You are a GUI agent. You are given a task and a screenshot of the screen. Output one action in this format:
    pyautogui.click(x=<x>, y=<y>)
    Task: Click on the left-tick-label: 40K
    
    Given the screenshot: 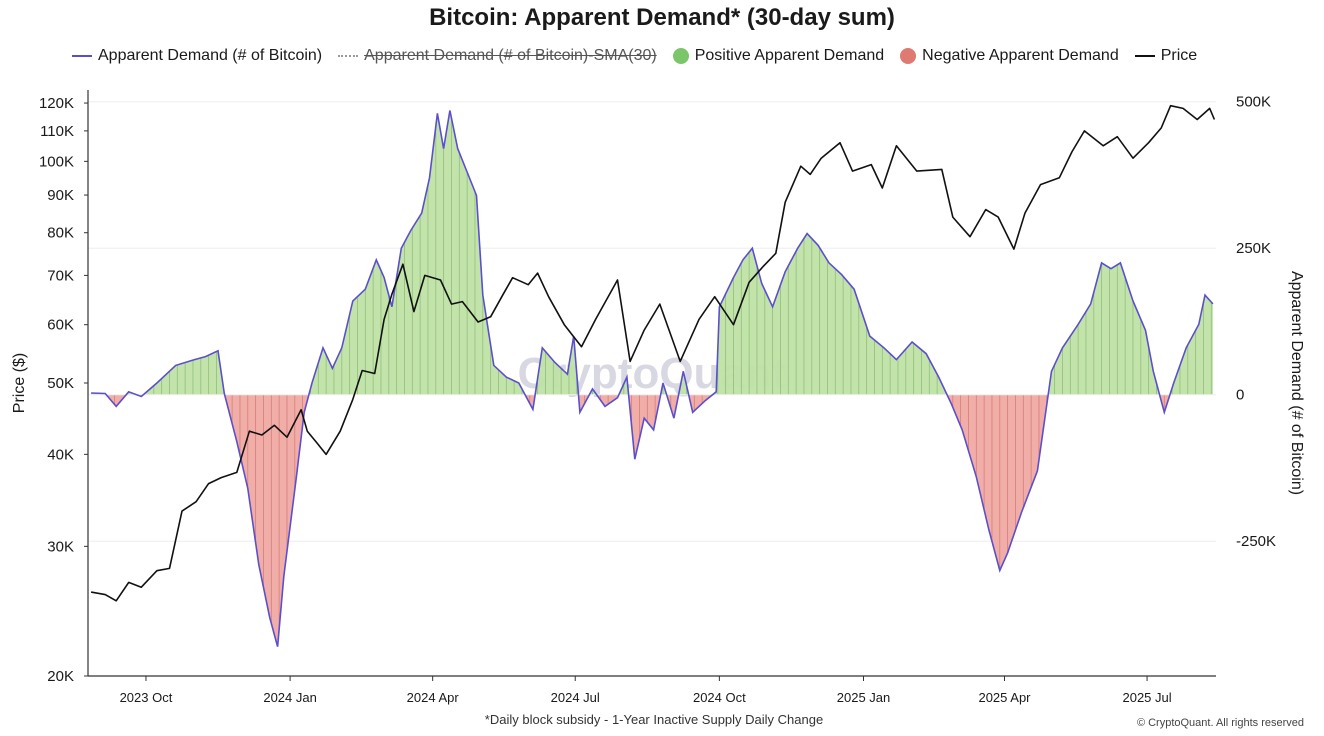 What is the action you would take?
    pyautogui.click(x=60, y=454)
    